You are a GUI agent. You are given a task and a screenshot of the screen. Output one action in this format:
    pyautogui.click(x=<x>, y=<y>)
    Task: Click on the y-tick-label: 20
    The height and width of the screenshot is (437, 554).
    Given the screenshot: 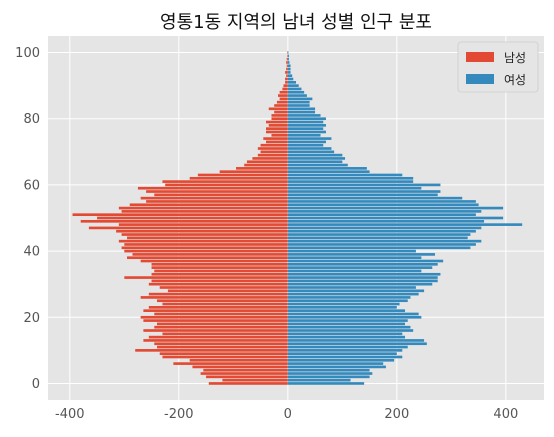 What is the action you would take?
    pyautogui.click(x=31, y=318)
    